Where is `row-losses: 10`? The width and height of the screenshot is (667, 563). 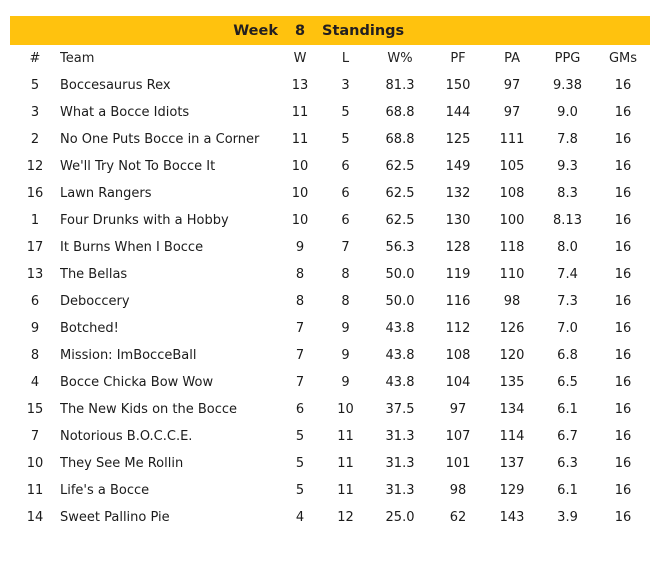
row-losses: 10 is located at coordinates (345, 409).